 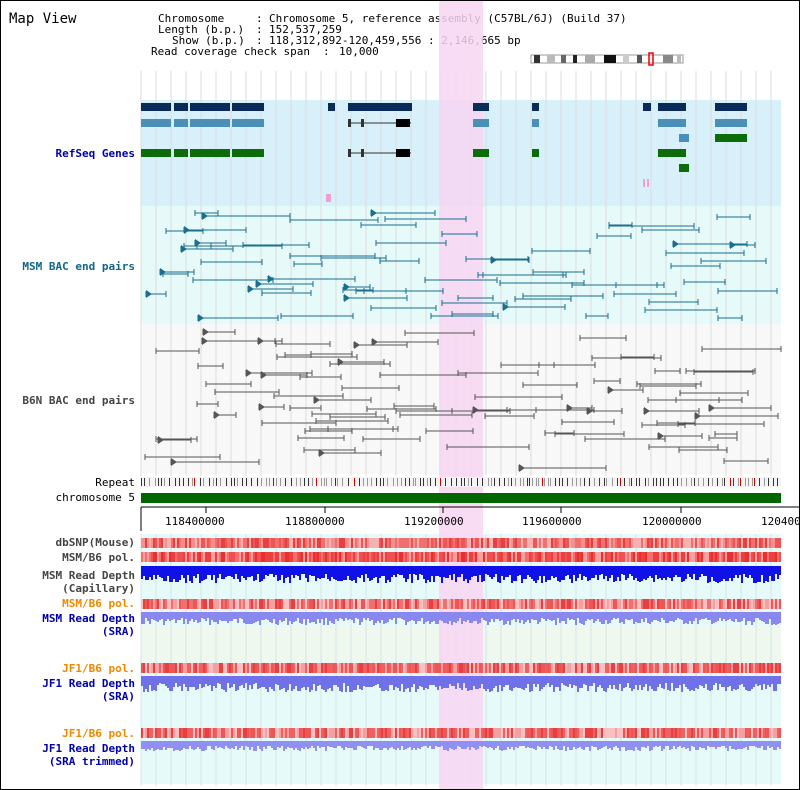 What do you see at coordinates (69, 755) in the screenshot?
I see `track-label-jf1-depth-trimmed: JF1 Read Depth (SRA trimmed)` at bounding box center [69, 755].